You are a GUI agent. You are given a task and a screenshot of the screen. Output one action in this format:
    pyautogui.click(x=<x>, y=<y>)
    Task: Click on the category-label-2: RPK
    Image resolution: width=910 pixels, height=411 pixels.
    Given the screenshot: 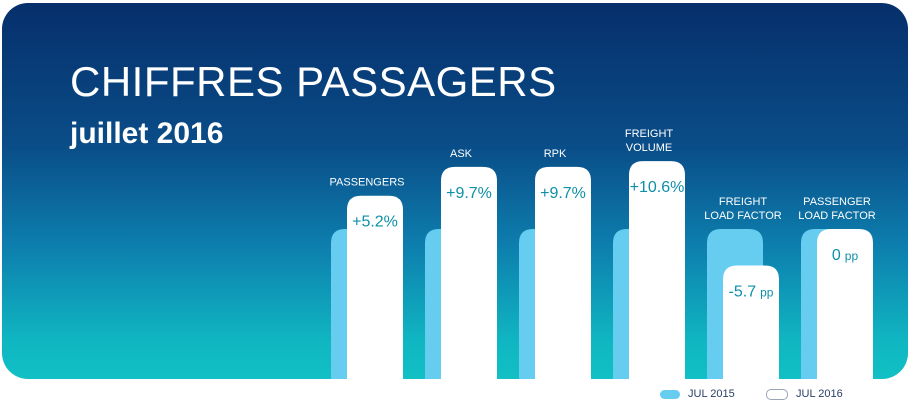 What is the action you would take?
    pyautogui.click(x=555, y=154)
    